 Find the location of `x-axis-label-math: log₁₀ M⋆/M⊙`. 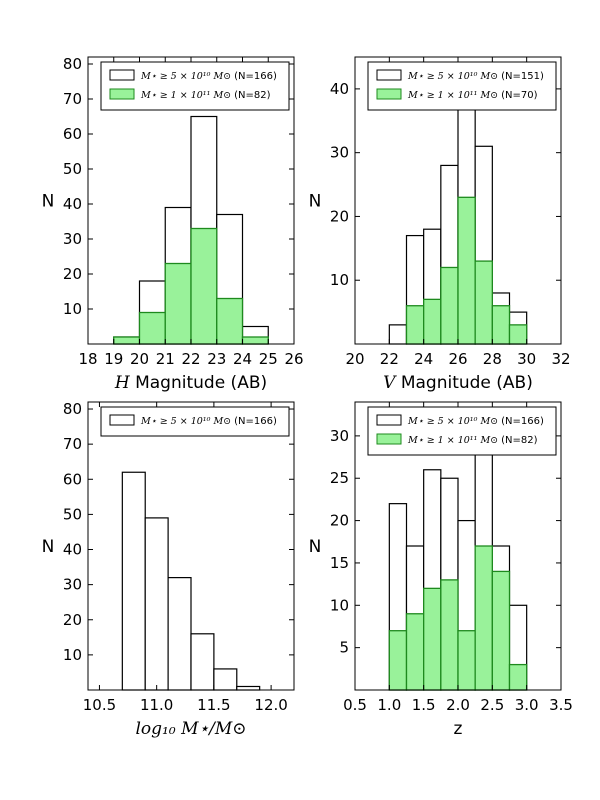

x-axis-label-math: log₁₀ M⋆/M⊙ is located at coordinates (190, 729).